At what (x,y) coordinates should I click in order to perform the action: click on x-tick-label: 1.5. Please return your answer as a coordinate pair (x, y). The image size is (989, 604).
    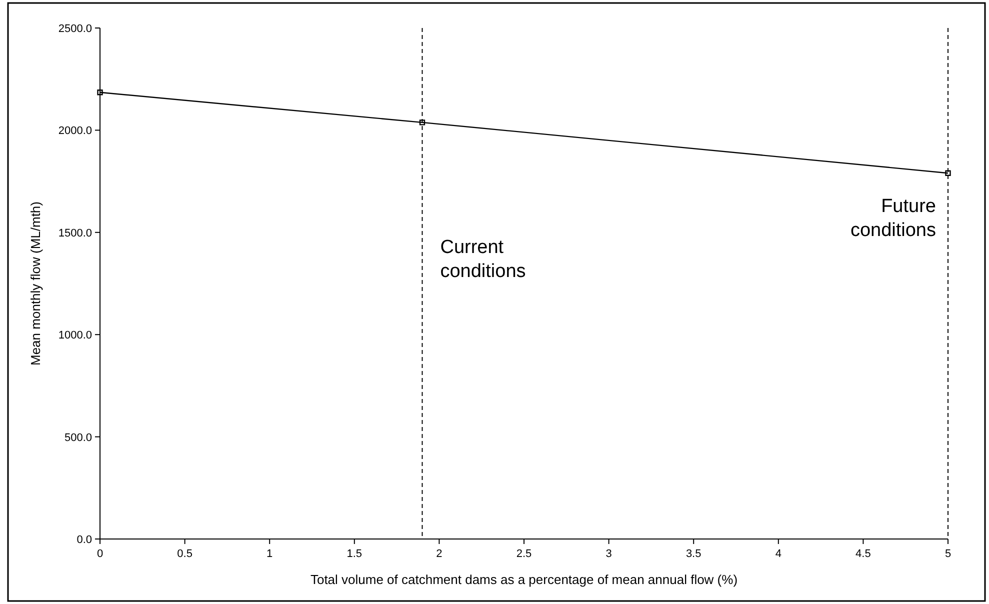
    Looking at the image, I should click on (354, 554).